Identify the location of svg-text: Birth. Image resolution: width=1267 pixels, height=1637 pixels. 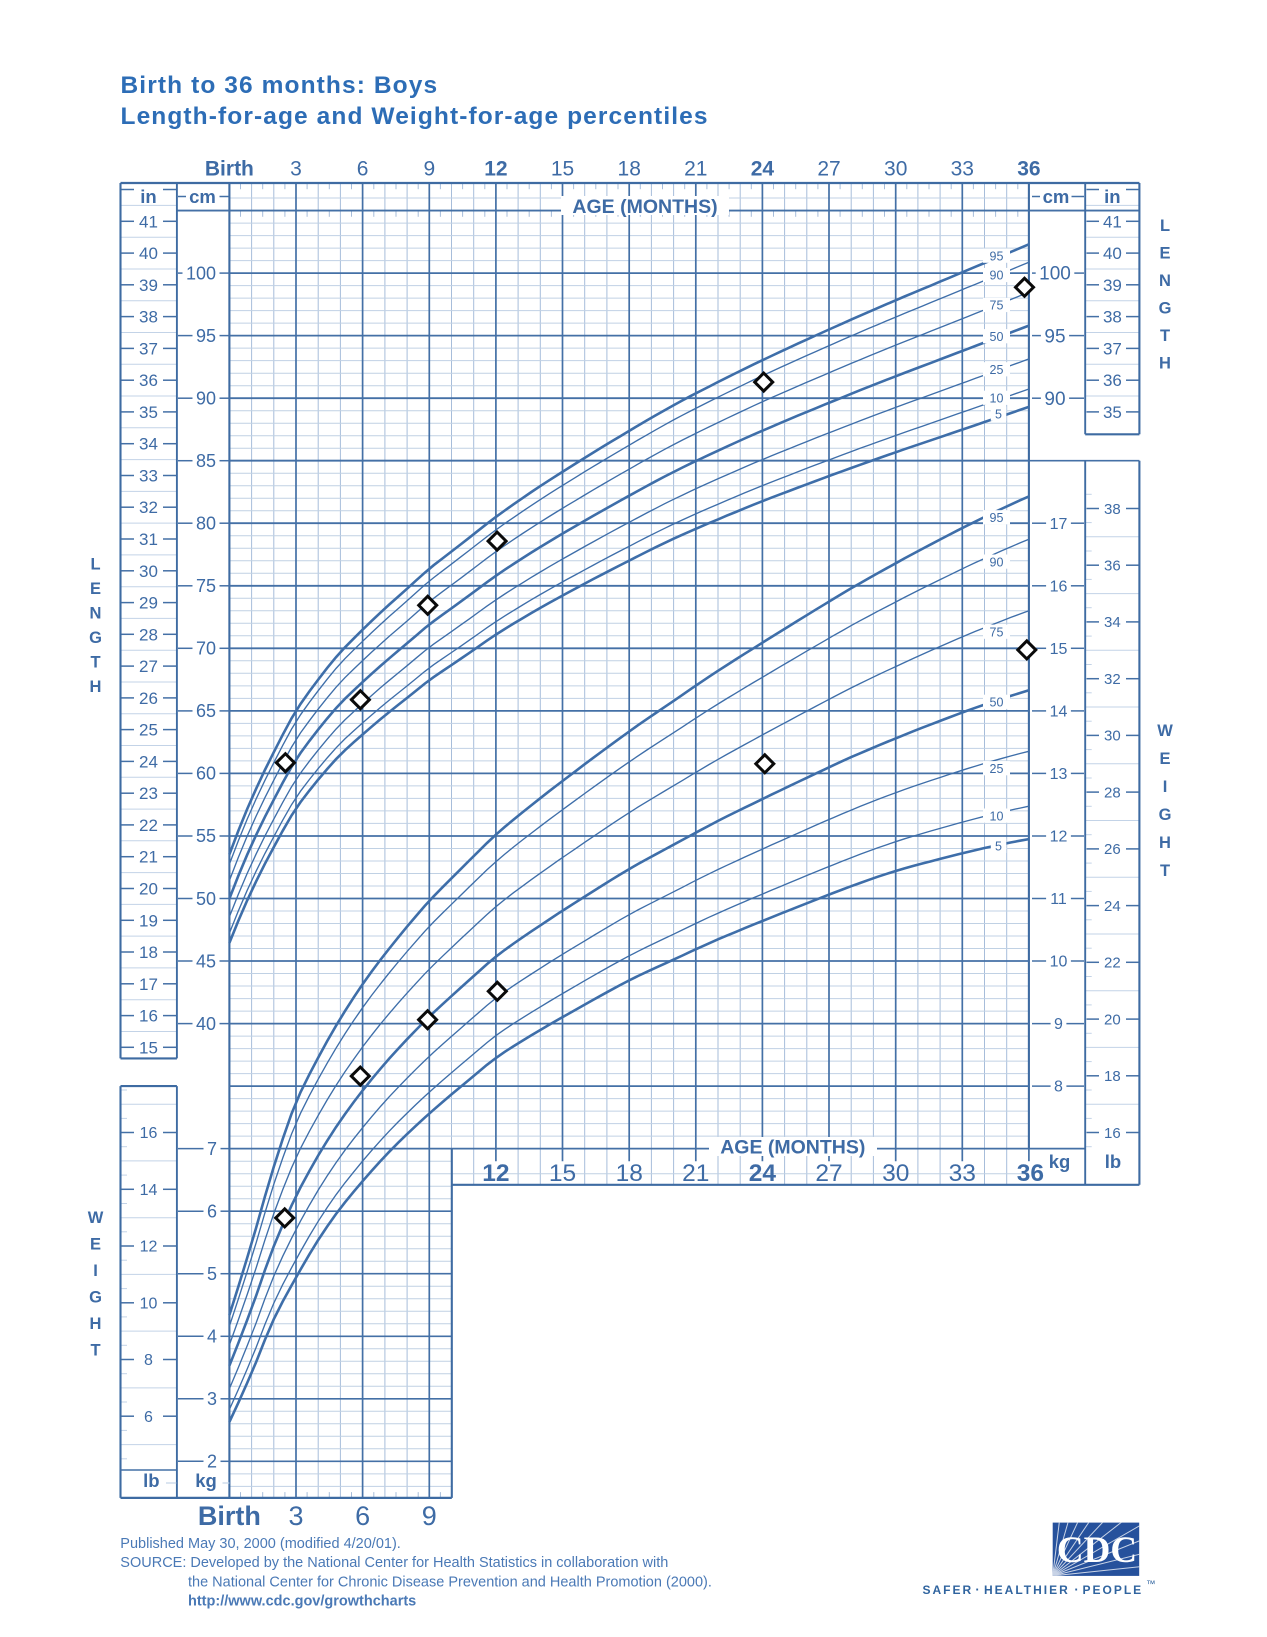
(229, 169).